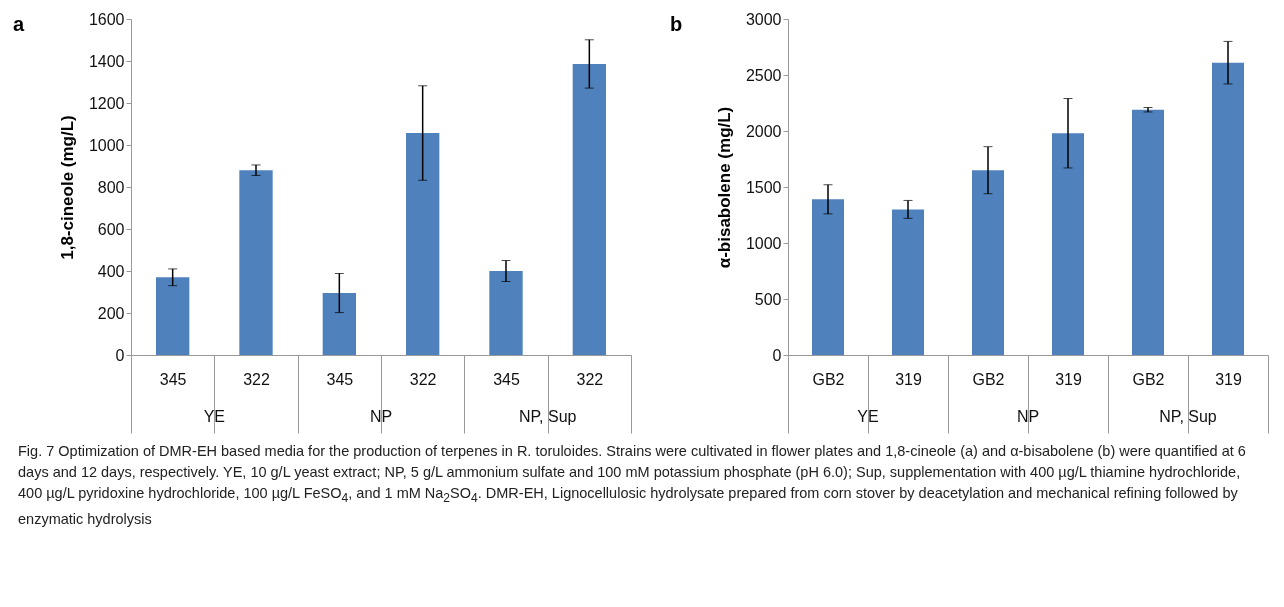 The width and height of the screenshot is (1284, 607). I want to click on chart-title: b, so click(676, 24).